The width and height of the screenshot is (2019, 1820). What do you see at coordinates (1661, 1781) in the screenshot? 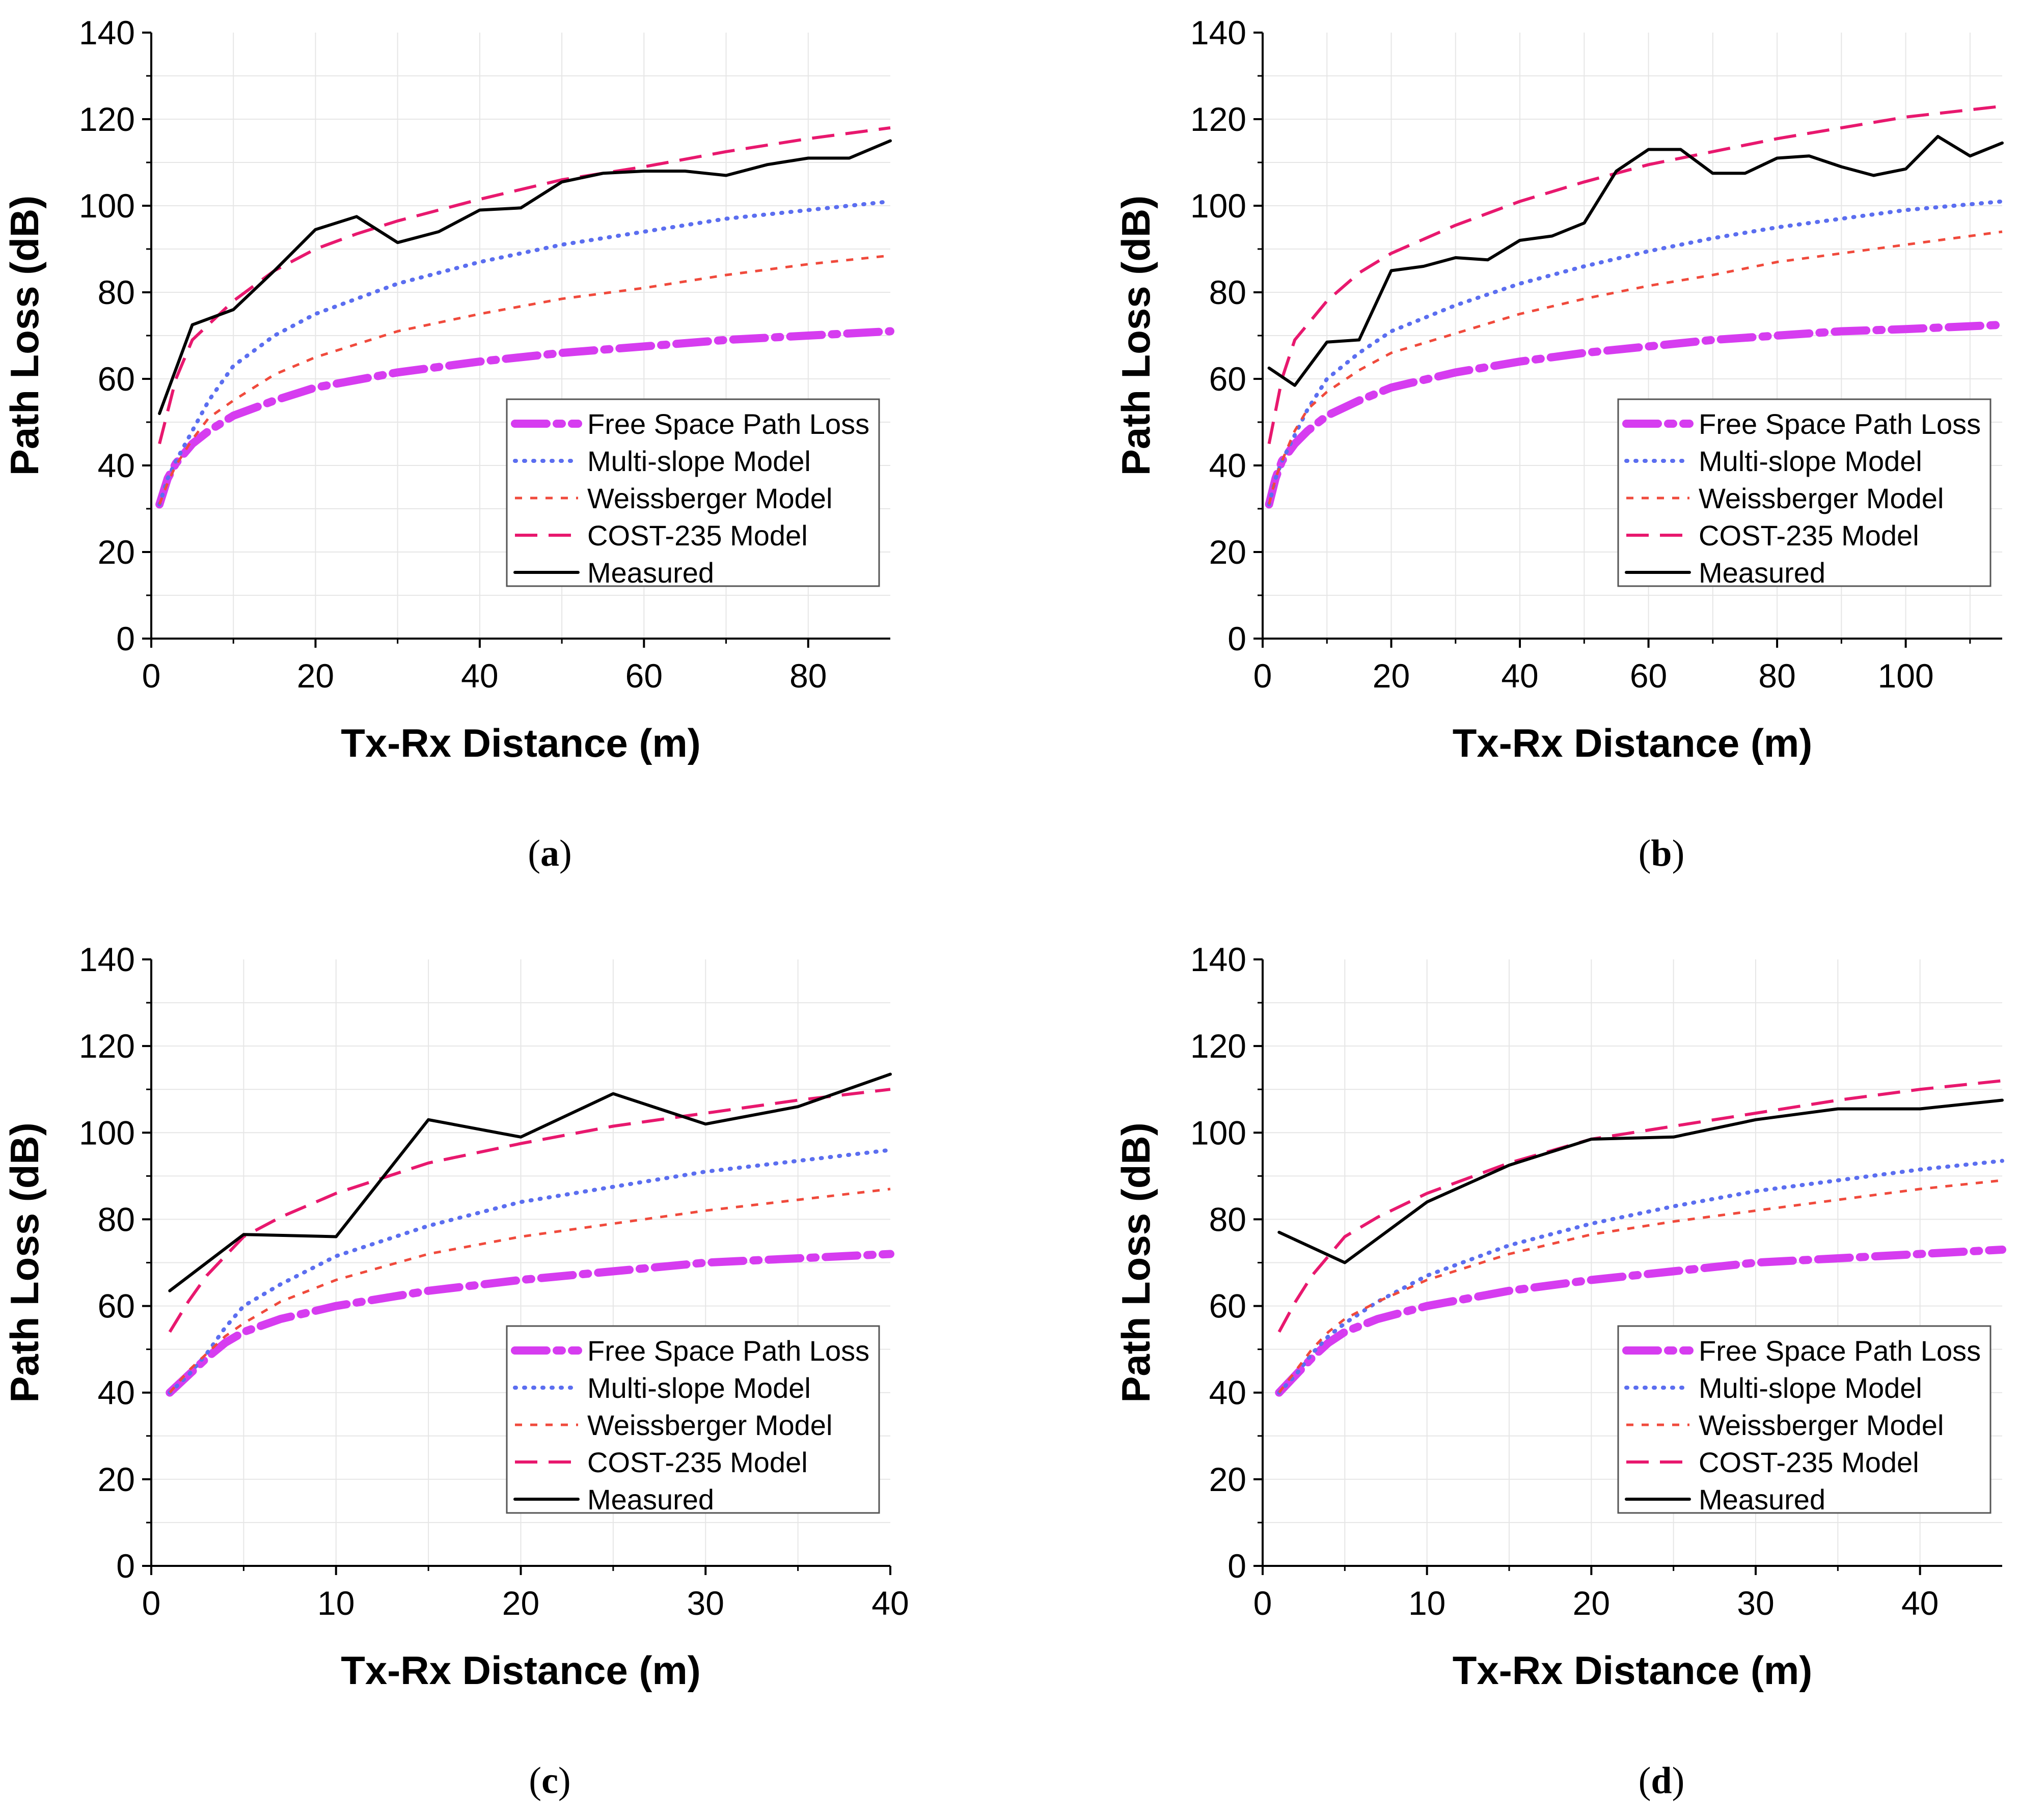
I see `panel-label: (d)` at bounding box center [1661, 1781].